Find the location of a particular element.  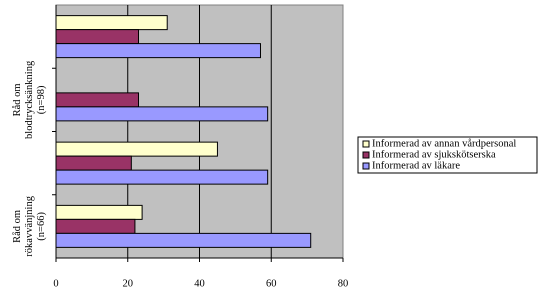

legend-label: Informerad av annan vårdpersonal is located at coordinates (444, 143).